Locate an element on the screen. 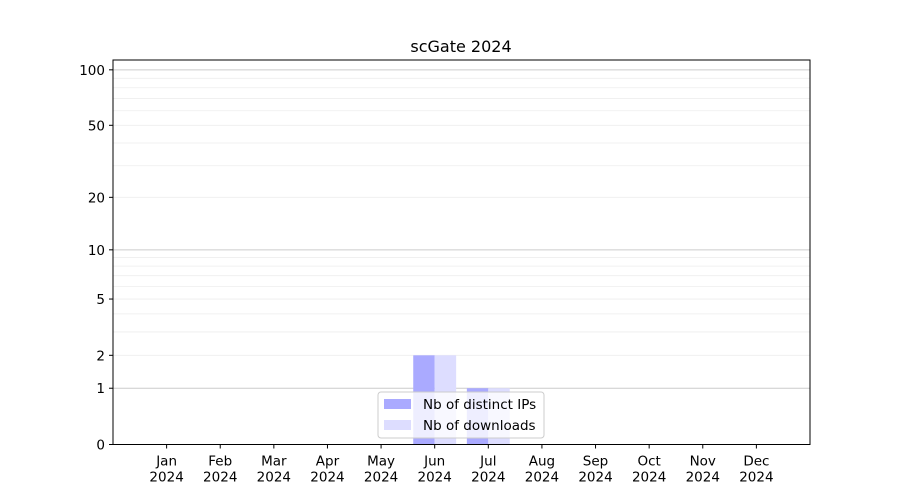  x-tick-label: Dec 2024 is located at coordinates (756, 470).